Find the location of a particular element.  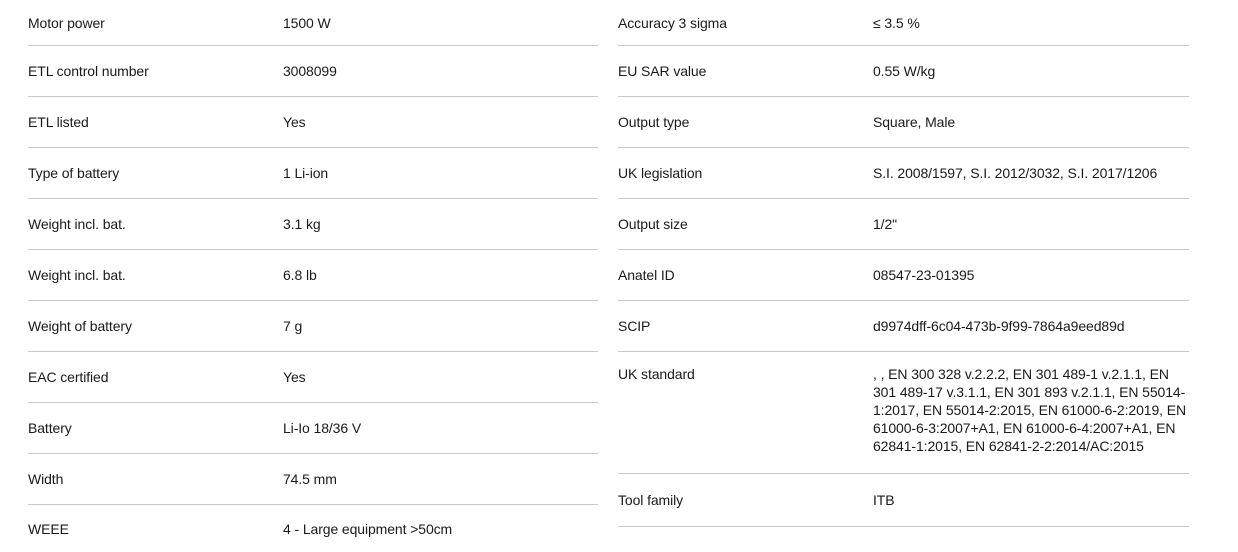

spec-row-anatel-id: Anatel ID 08547-23-01395 is located at coordinates (903, 275).